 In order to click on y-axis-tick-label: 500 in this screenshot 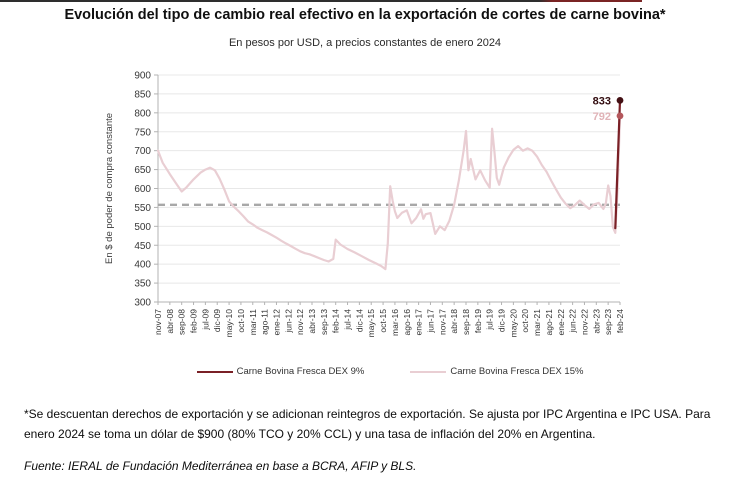, I will do `click(142, 227)`.